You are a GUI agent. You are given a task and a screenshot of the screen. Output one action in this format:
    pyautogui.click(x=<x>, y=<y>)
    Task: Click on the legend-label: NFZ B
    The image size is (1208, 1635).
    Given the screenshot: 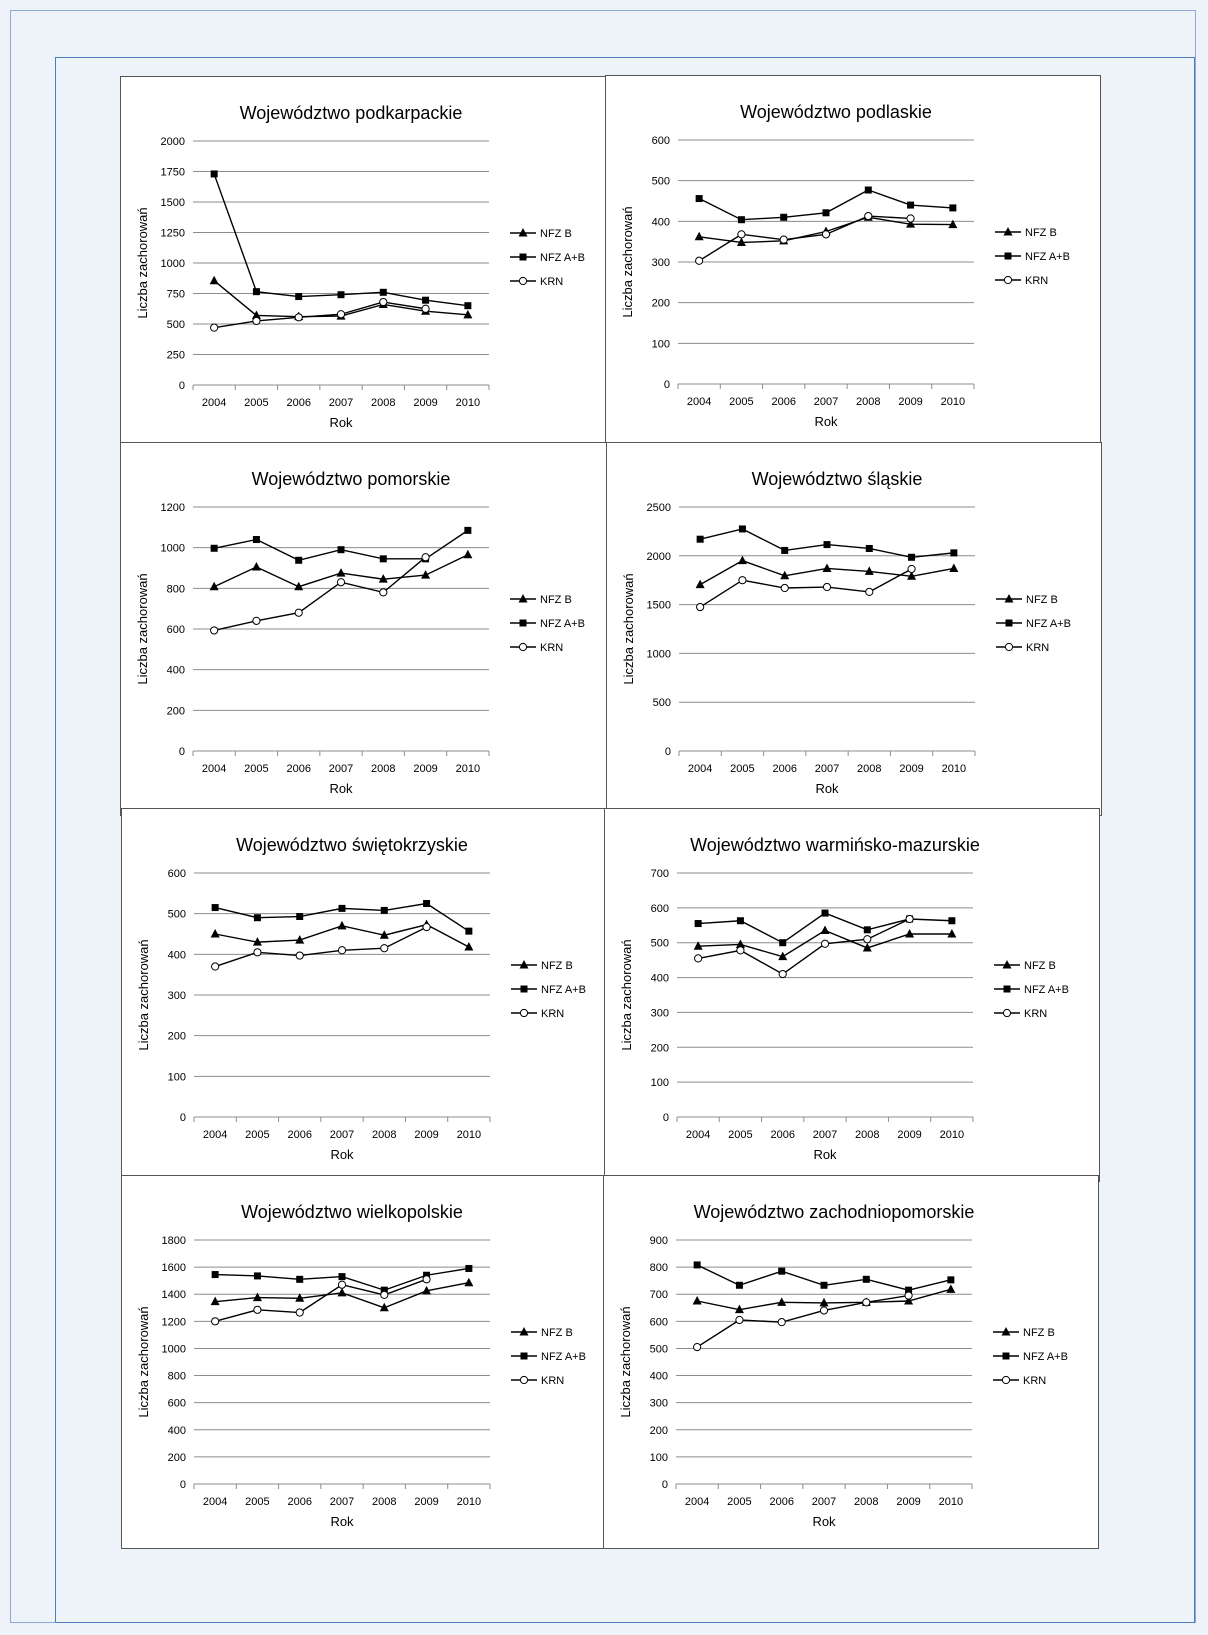 What is the action you would take?
    pyautogui.click(x=557, y=966)
    